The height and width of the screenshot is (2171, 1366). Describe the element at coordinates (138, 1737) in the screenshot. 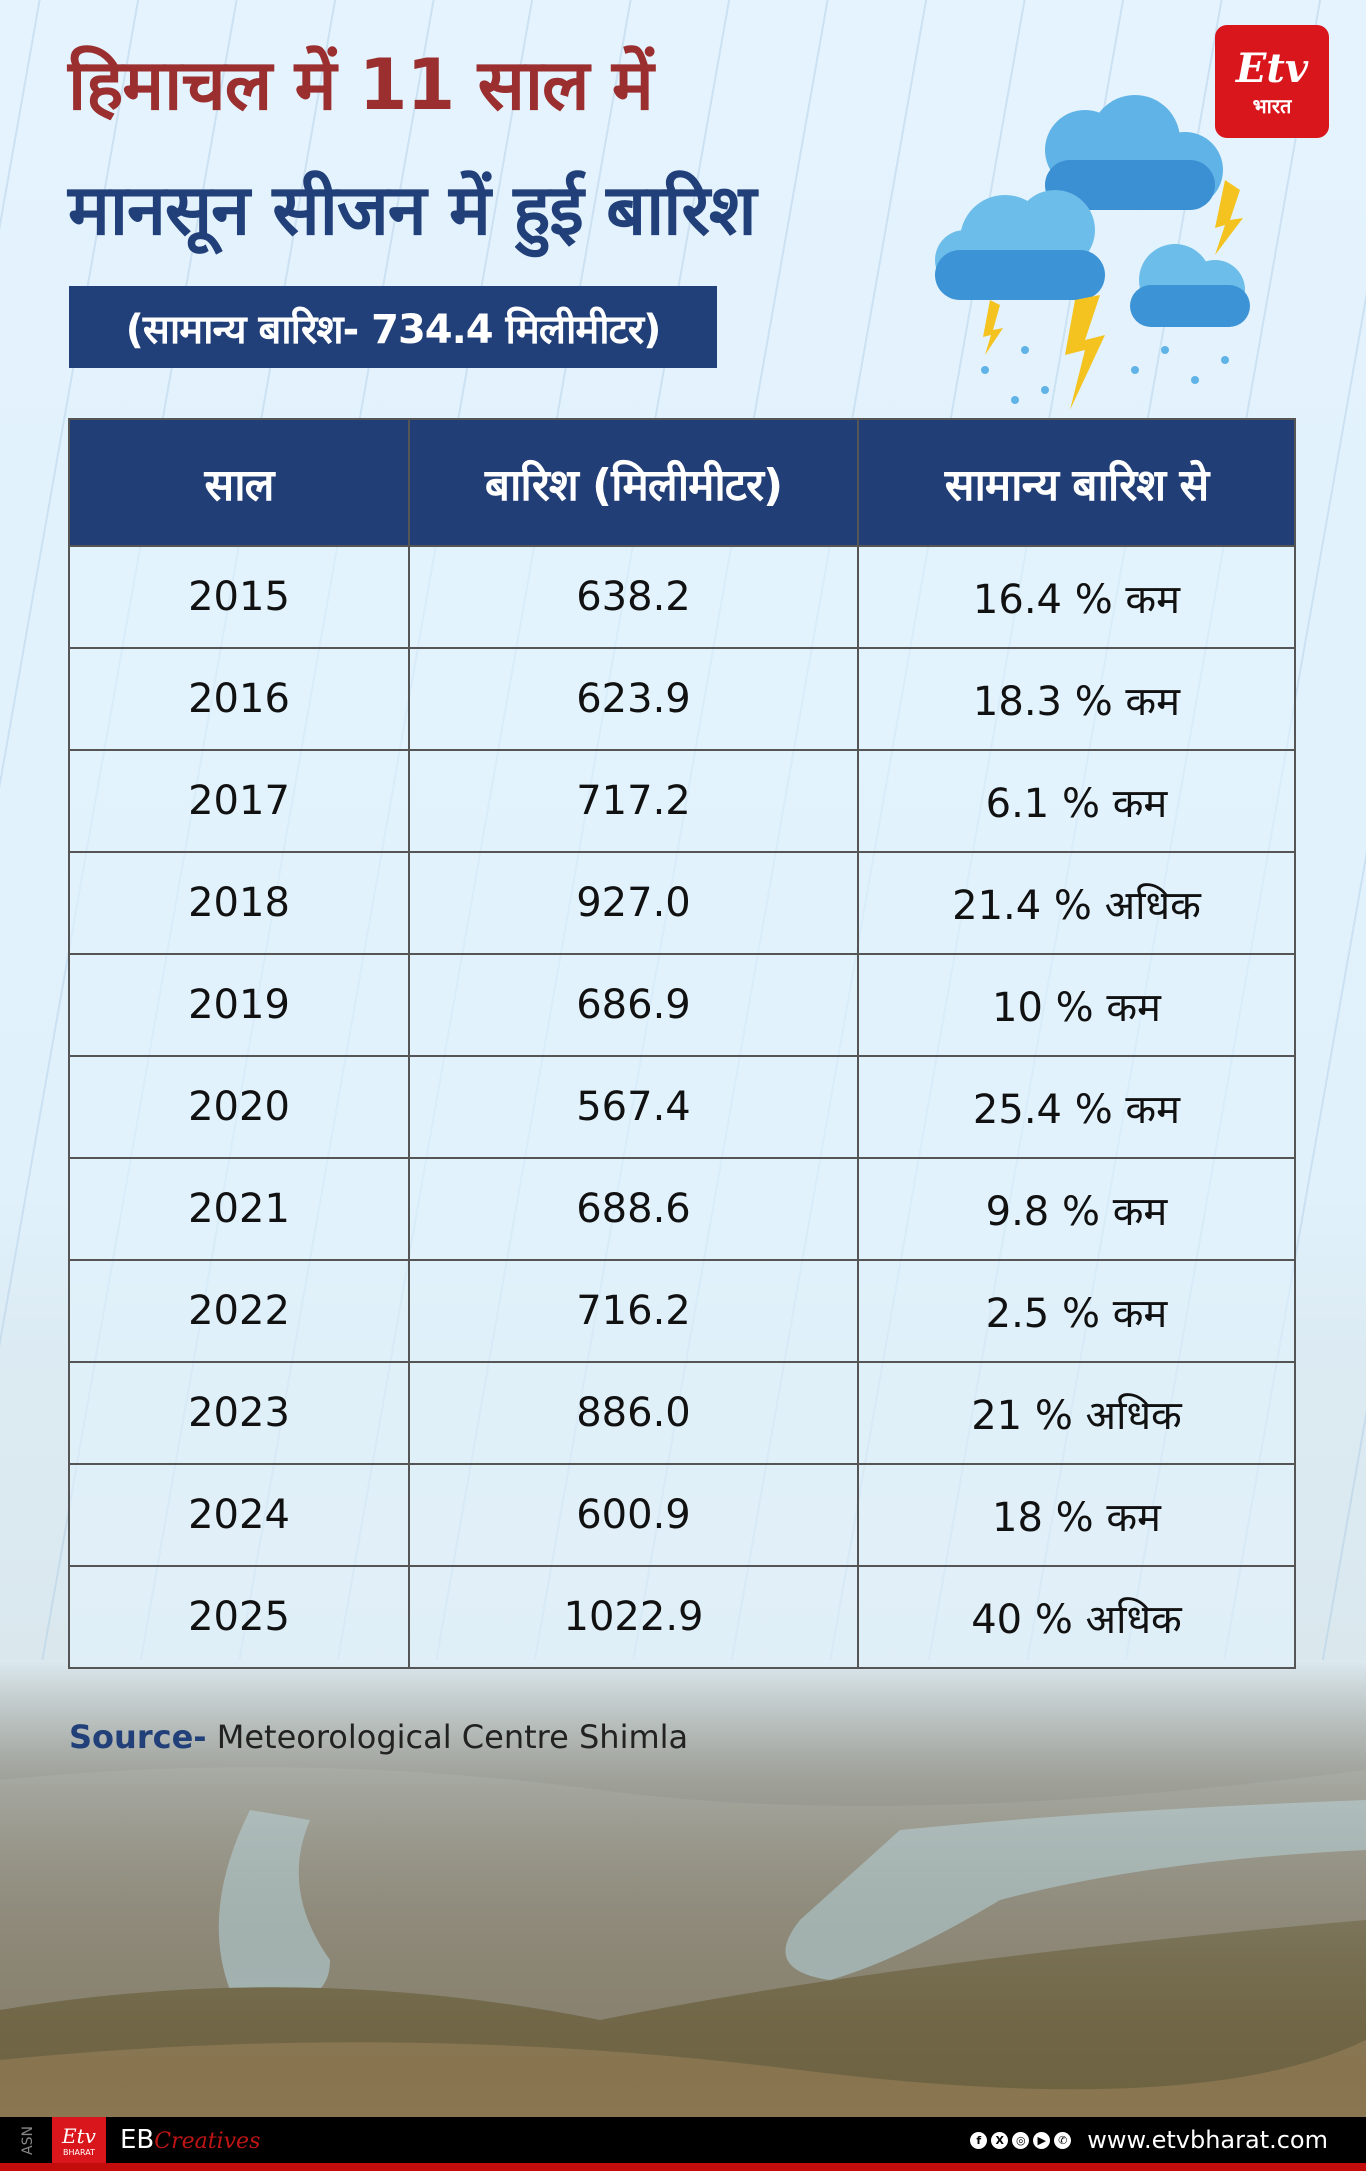

I see `source-label: Source-` at that location.